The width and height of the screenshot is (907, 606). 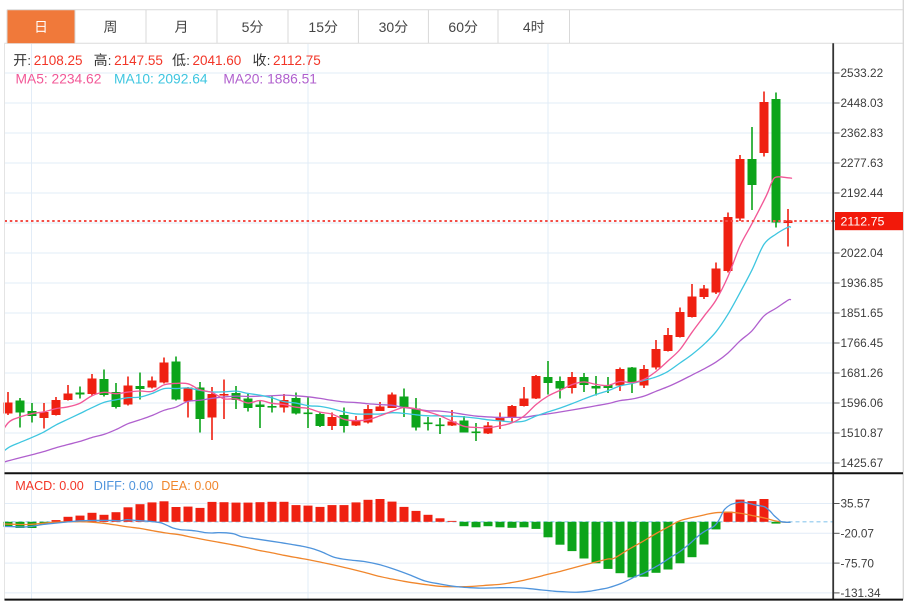 What do you see at coordinates (862, 73) in the screenshot?
I see `svg-text: 2533.22` at bounding box center [862, 73].